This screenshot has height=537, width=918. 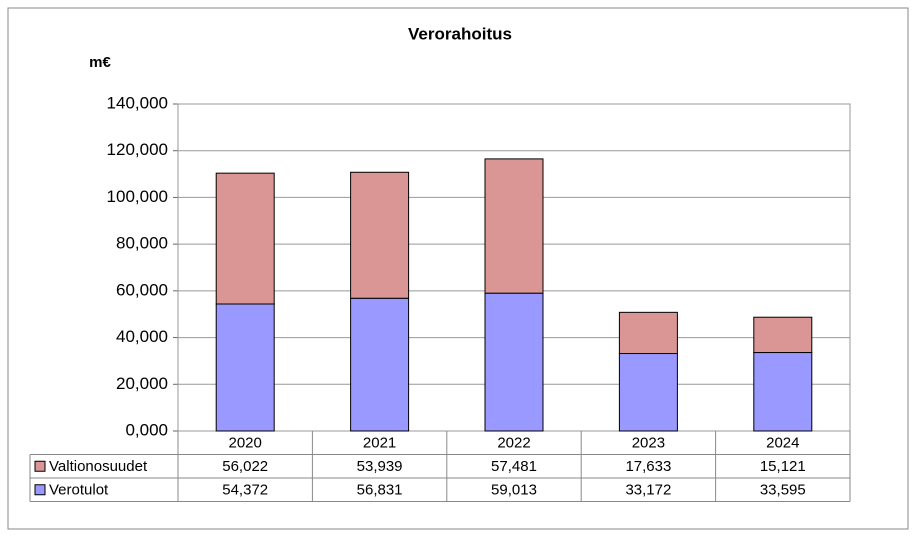 I want to click on y-tick-label: 60,000, so click(x=142, y=289).